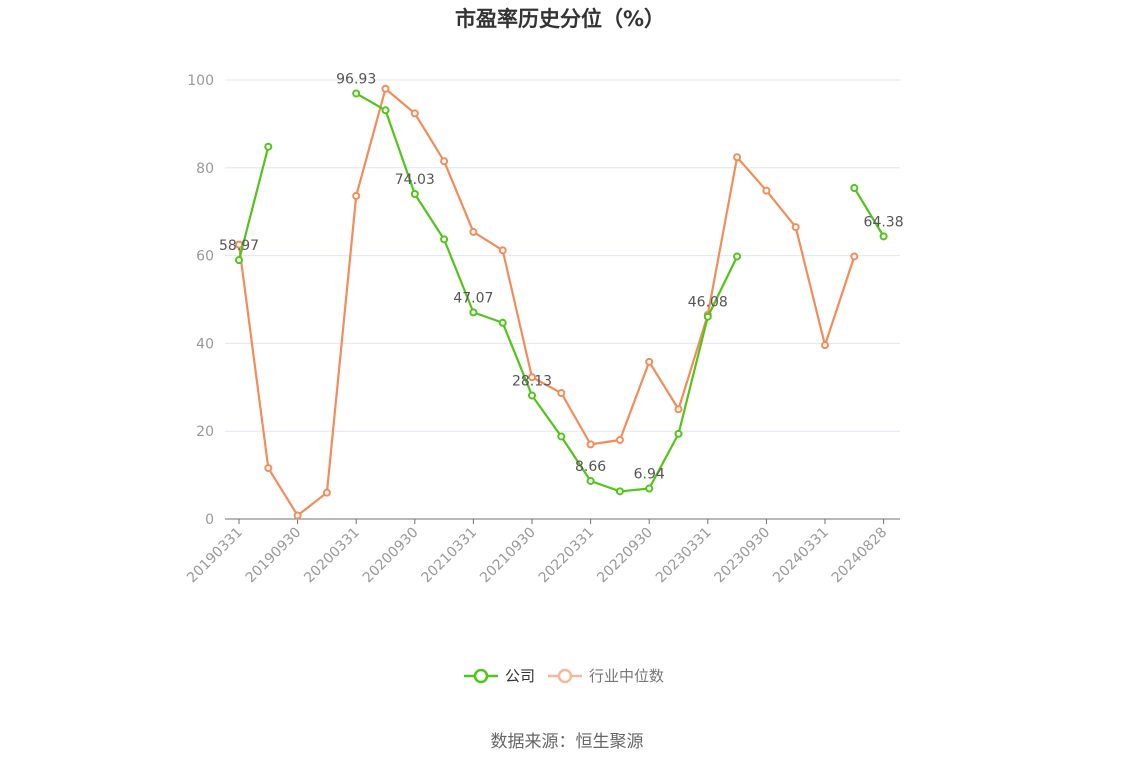 The height and width of the screenshot is (766, 1134). I want to click on y-tick-label: 60, so click(205, 257).